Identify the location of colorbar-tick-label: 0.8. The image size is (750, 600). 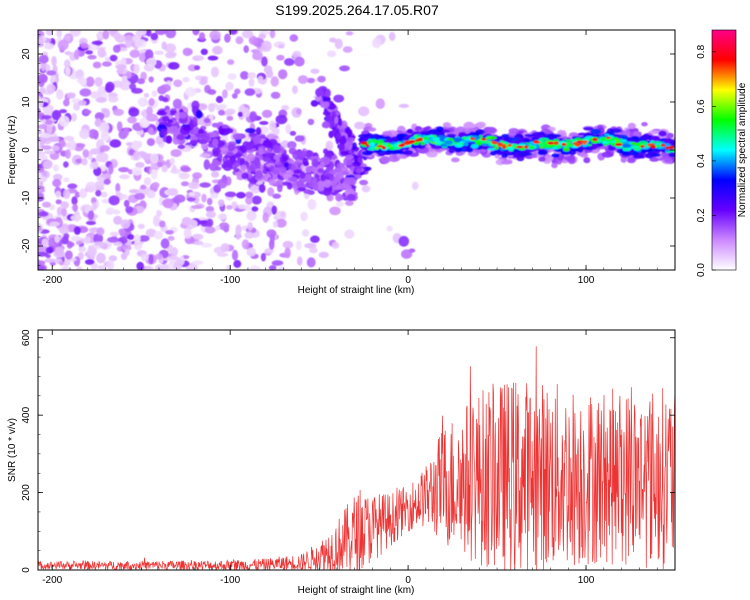
(701, 51).